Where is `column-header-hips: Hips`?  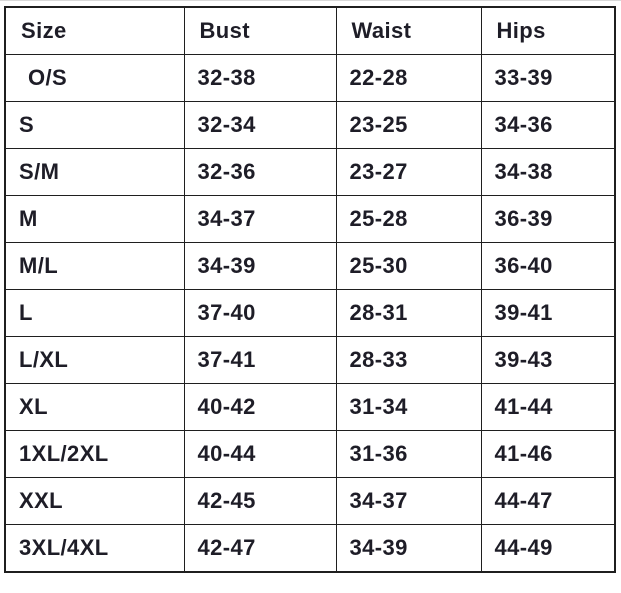 column-header-hips: Hips is located at coordinates (548, 30).